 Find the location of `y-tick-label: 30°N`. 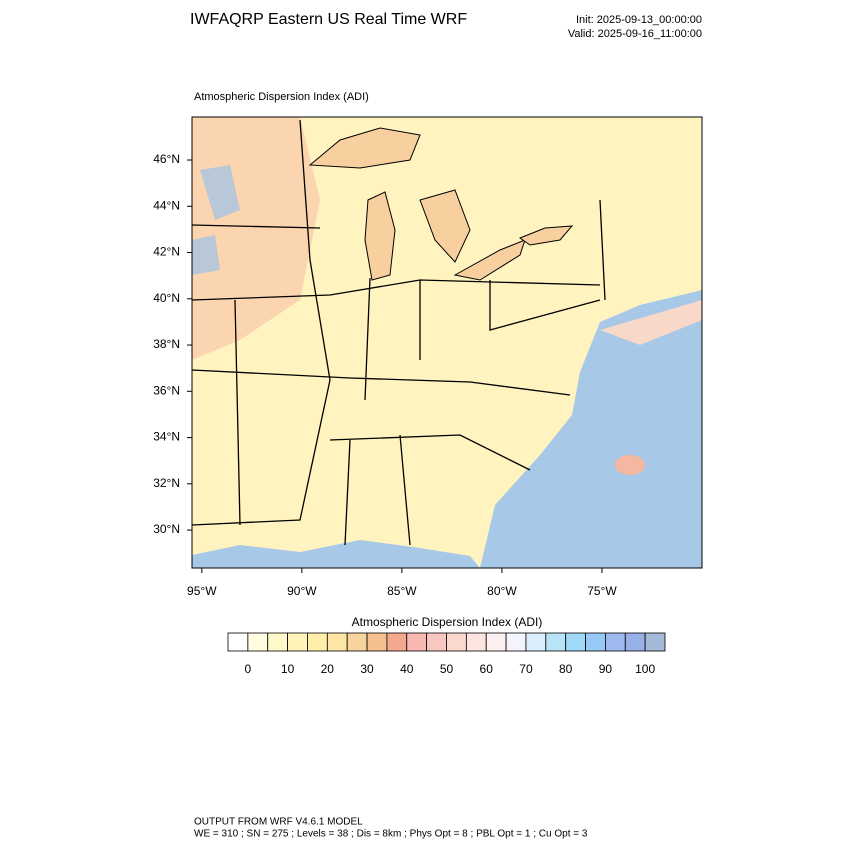

y-tick-label: 30°N is located at coordinates (166, 529).